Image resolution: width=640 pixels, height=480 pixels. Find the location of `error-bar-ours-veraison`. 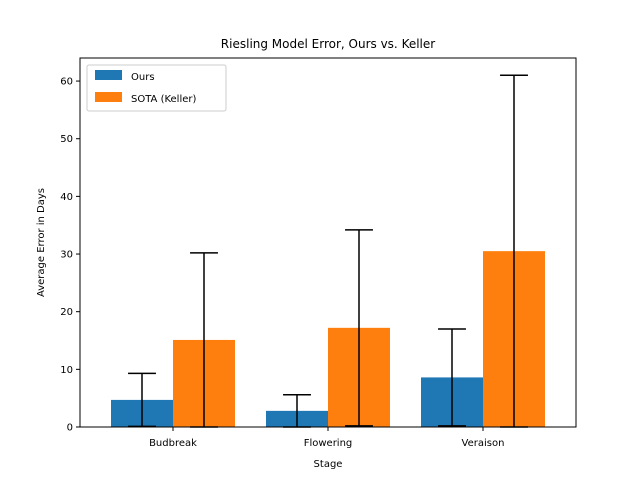

error-bar-ours-veraison is located at coordinates (452, 377).